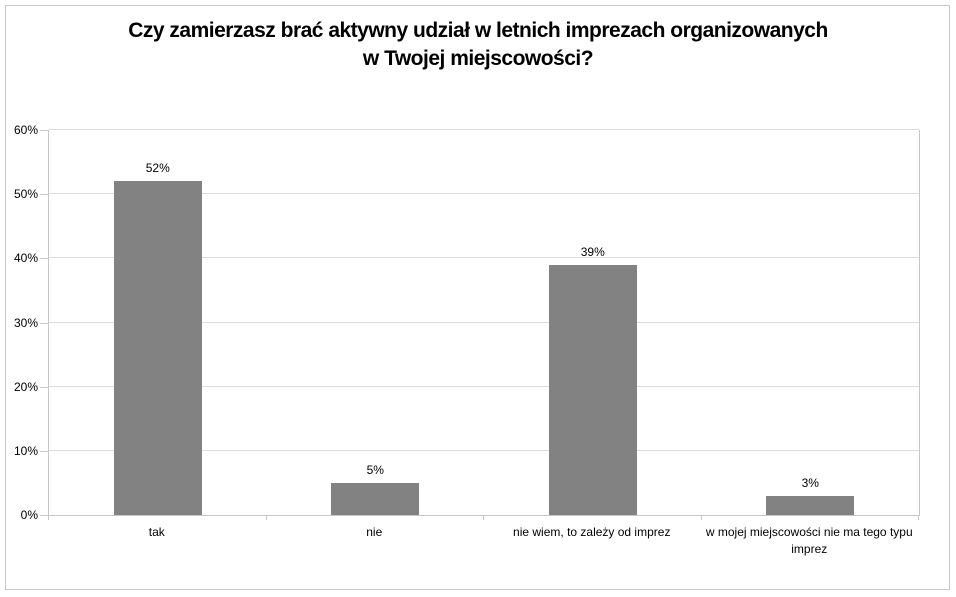 This screenshot has width=956, height=597. What do you see at coordinates (157, 348) in the screenshot?
I see `bar-tak` at bounding box center [157, 348].